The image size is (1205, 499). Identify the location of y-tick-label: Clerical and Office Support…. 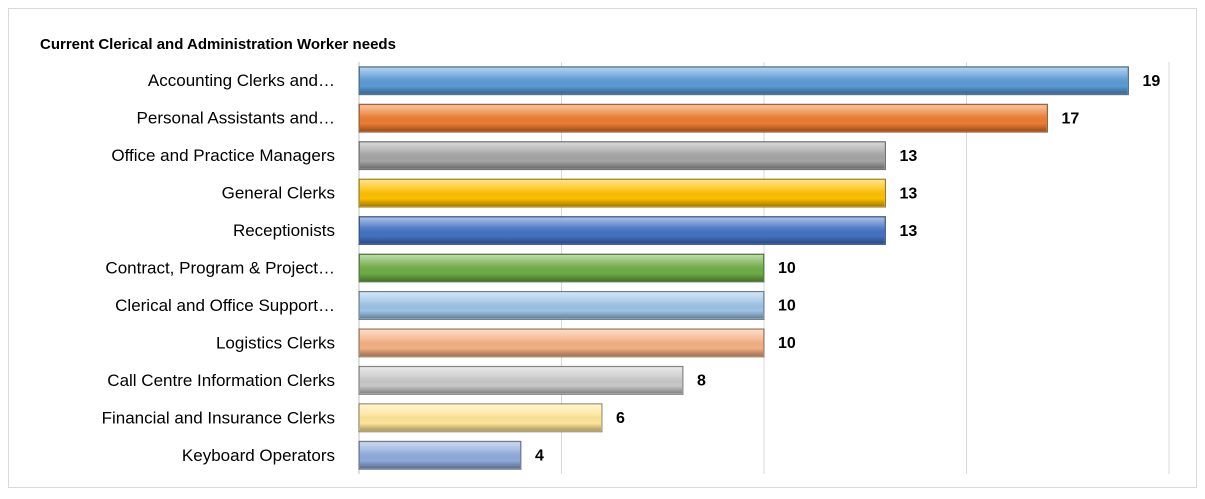
(225, 305).